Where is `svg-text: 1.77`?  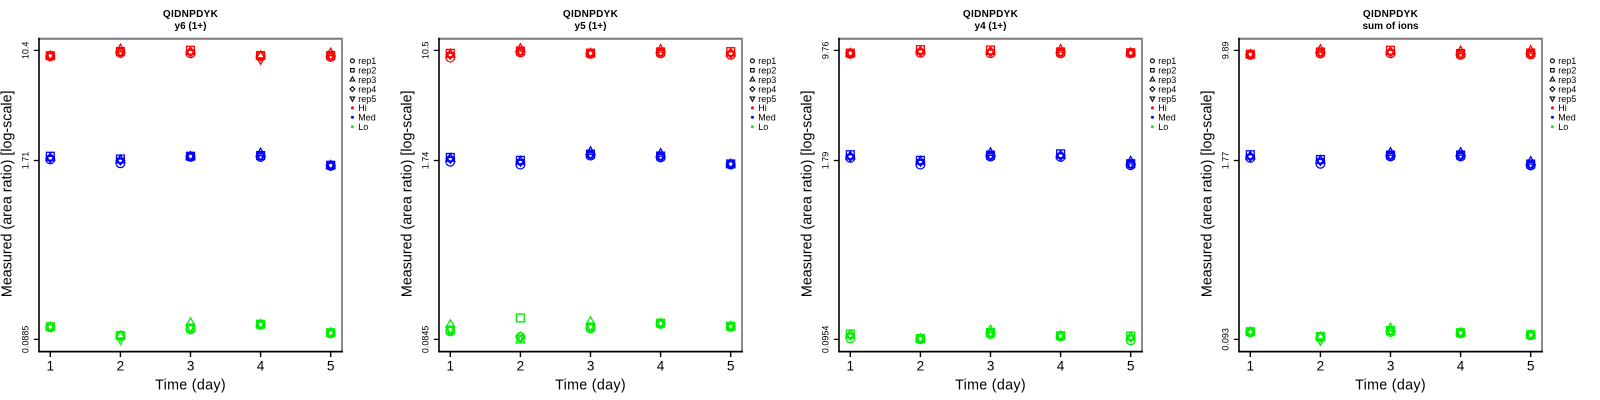 svg-text: 1.77 is located at coordinates (1226, 161).